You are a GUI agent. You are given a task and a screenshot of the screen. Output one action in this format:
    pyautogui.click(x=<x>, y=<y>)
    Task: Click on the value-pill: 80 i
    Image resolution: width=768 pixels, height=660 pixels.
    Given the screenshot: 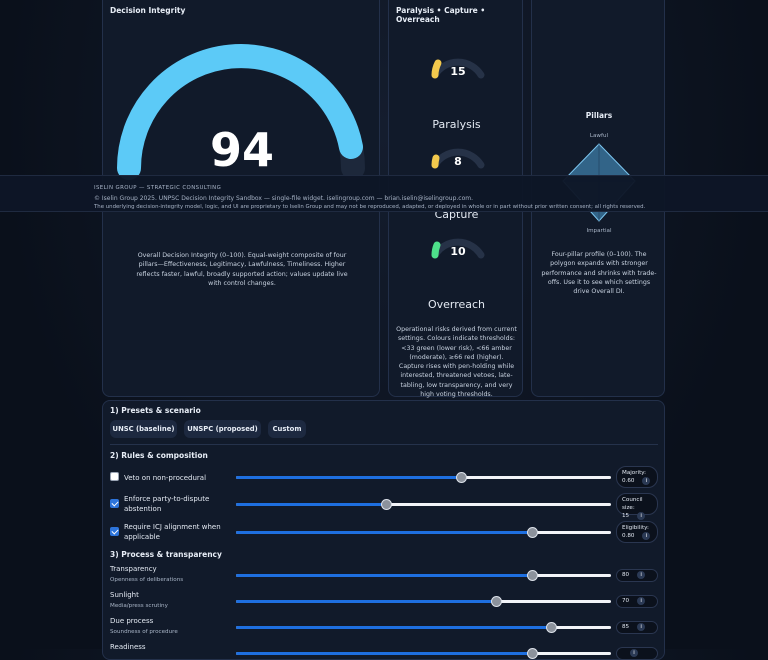 What is the action you would take?
    pyautogui.click(x=637, y=575)
    